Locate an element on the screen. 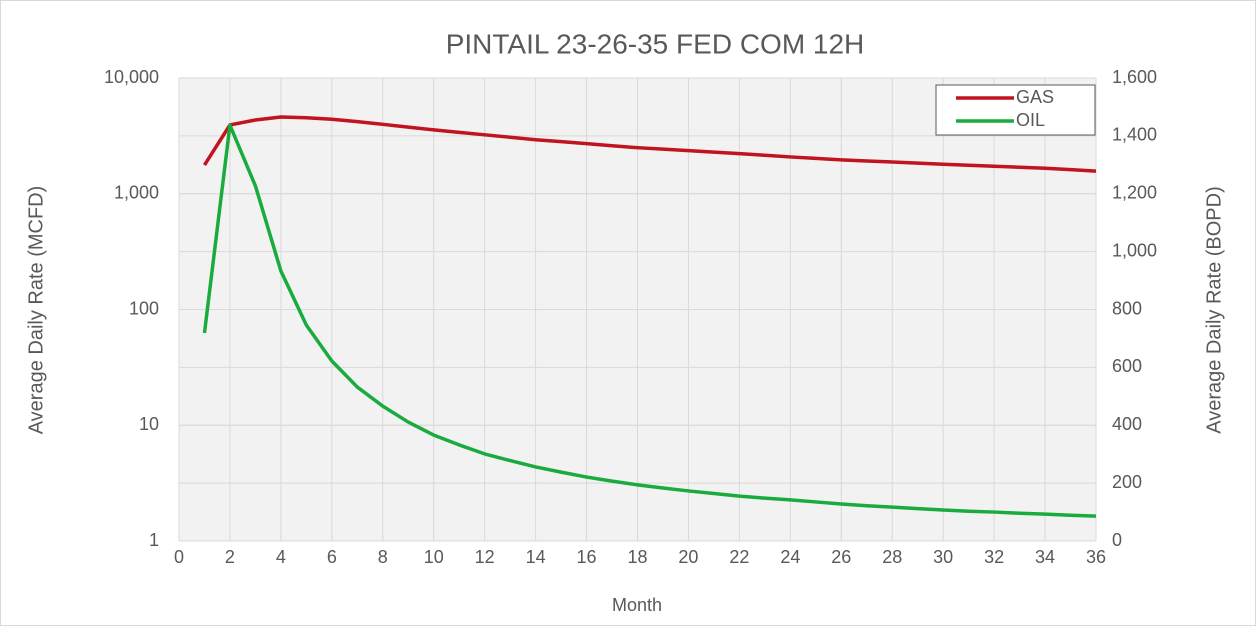  y-tick-label: 1 is located at coordinates (154, 540).